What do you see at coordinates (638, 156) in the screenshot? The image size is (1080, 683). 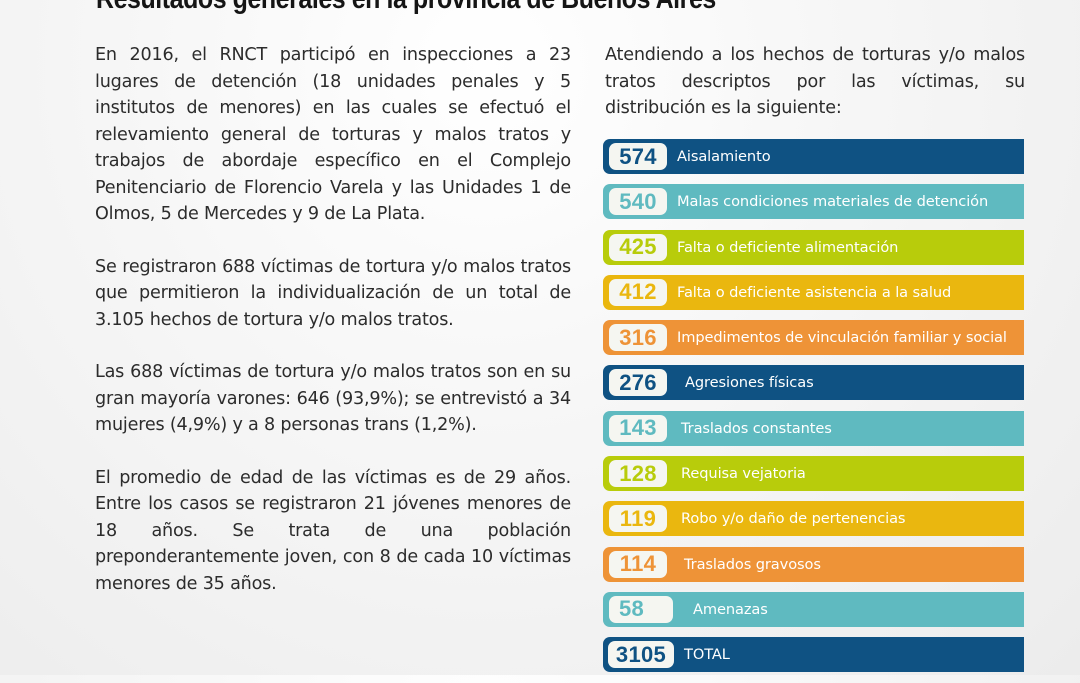 I see `row-value: 574` at bounding box center [638, 156].